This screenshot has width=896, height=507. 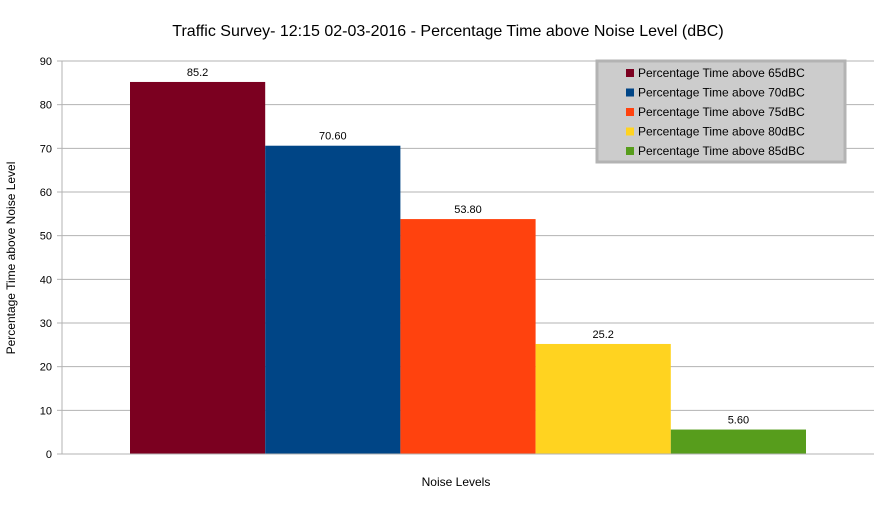 I want to click on y-tick-label: 20, so click(x=46, y=368).